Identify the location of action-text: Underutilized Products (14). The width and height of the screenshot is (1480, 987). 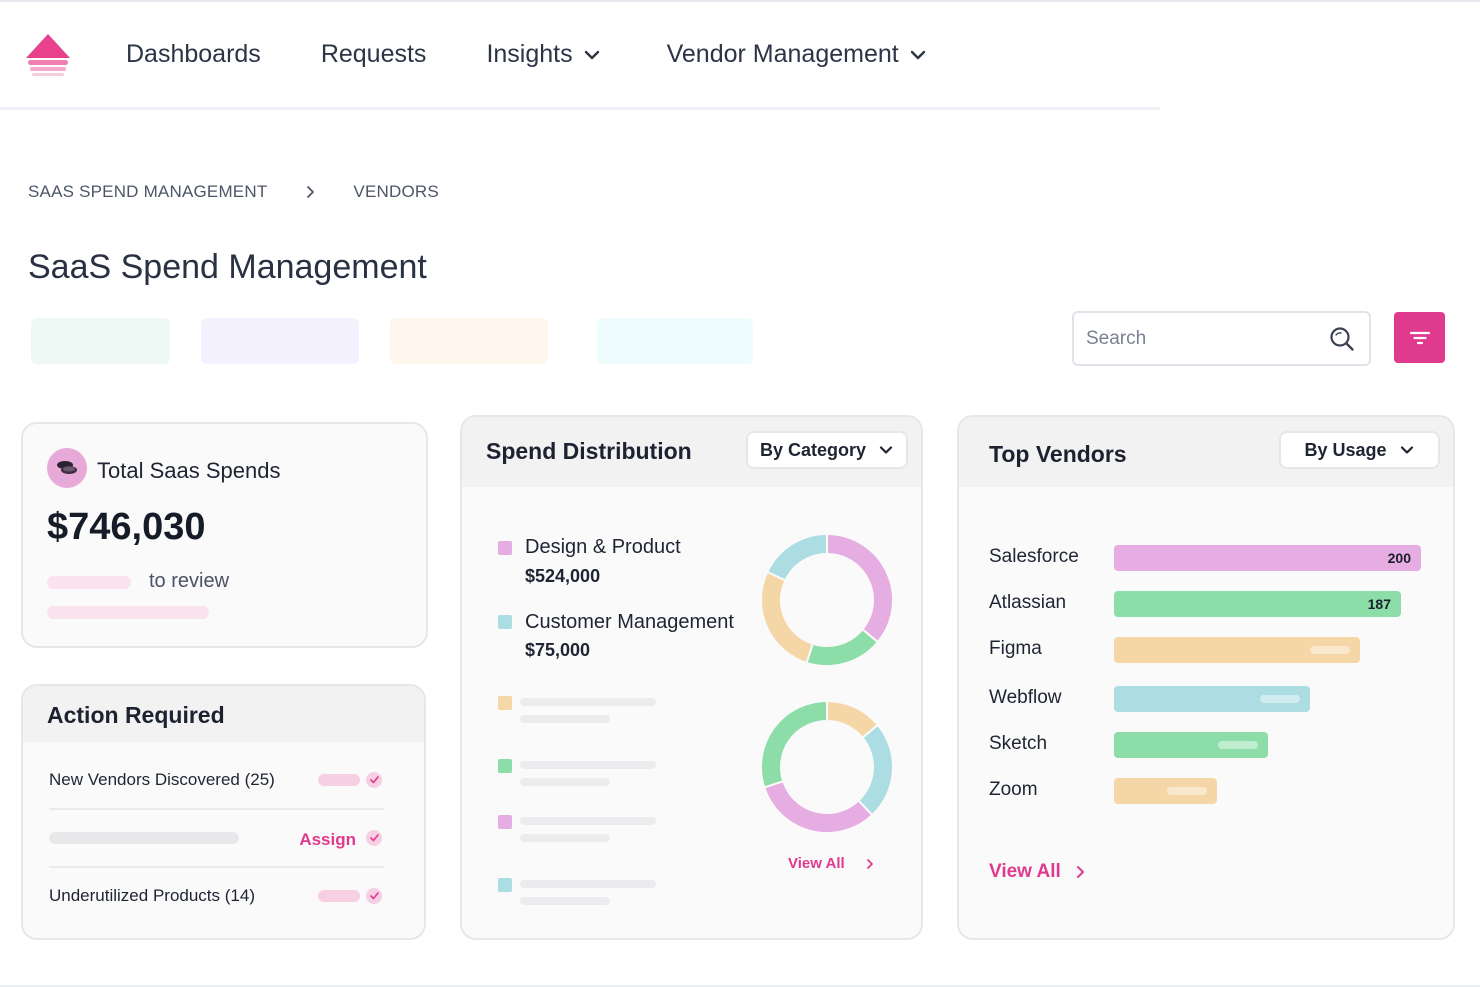
(152, 895).